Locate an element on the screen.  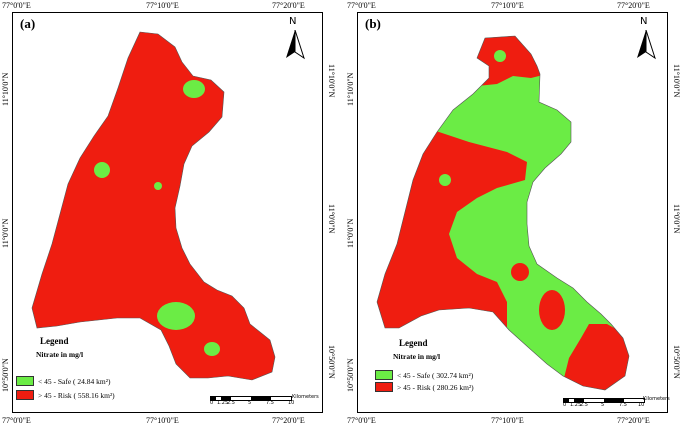
legend-item-risk: > 45 - Risk ( 558.16 km²) is located at coordinates (65, 395).